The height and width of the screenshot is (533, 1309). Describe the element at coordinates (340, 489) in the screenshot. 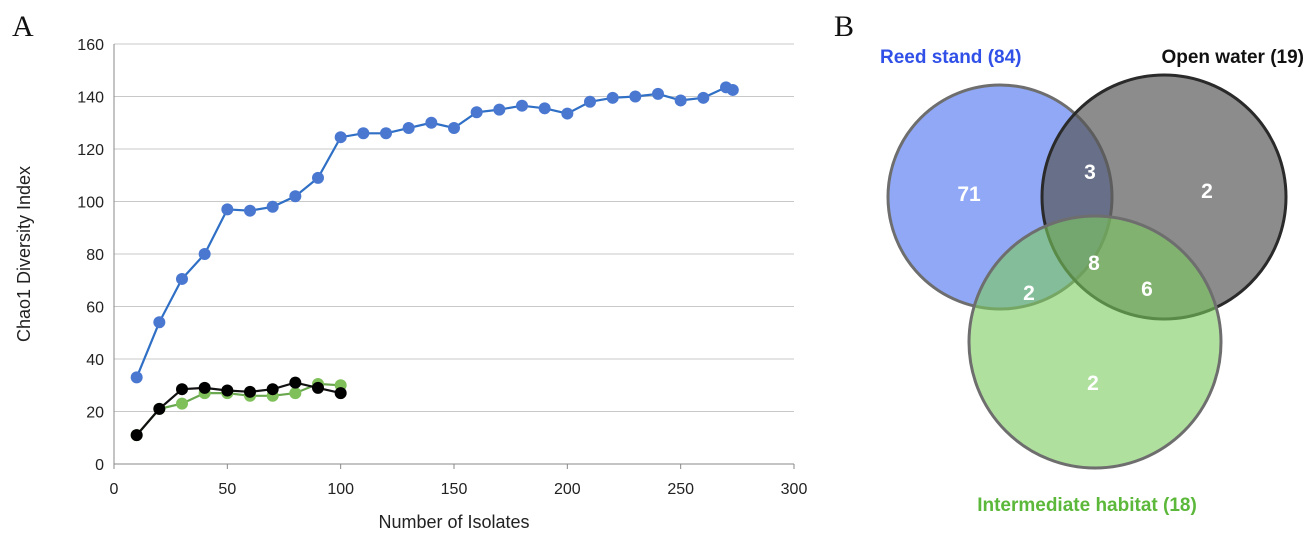

I see `x-tick-label: 100` at that location.